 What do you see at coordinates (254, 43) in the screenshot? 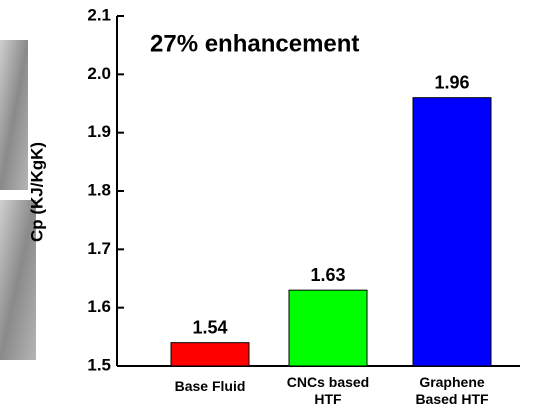
I see `annotation: 27% enhancement` at bounding box center [254, 43].